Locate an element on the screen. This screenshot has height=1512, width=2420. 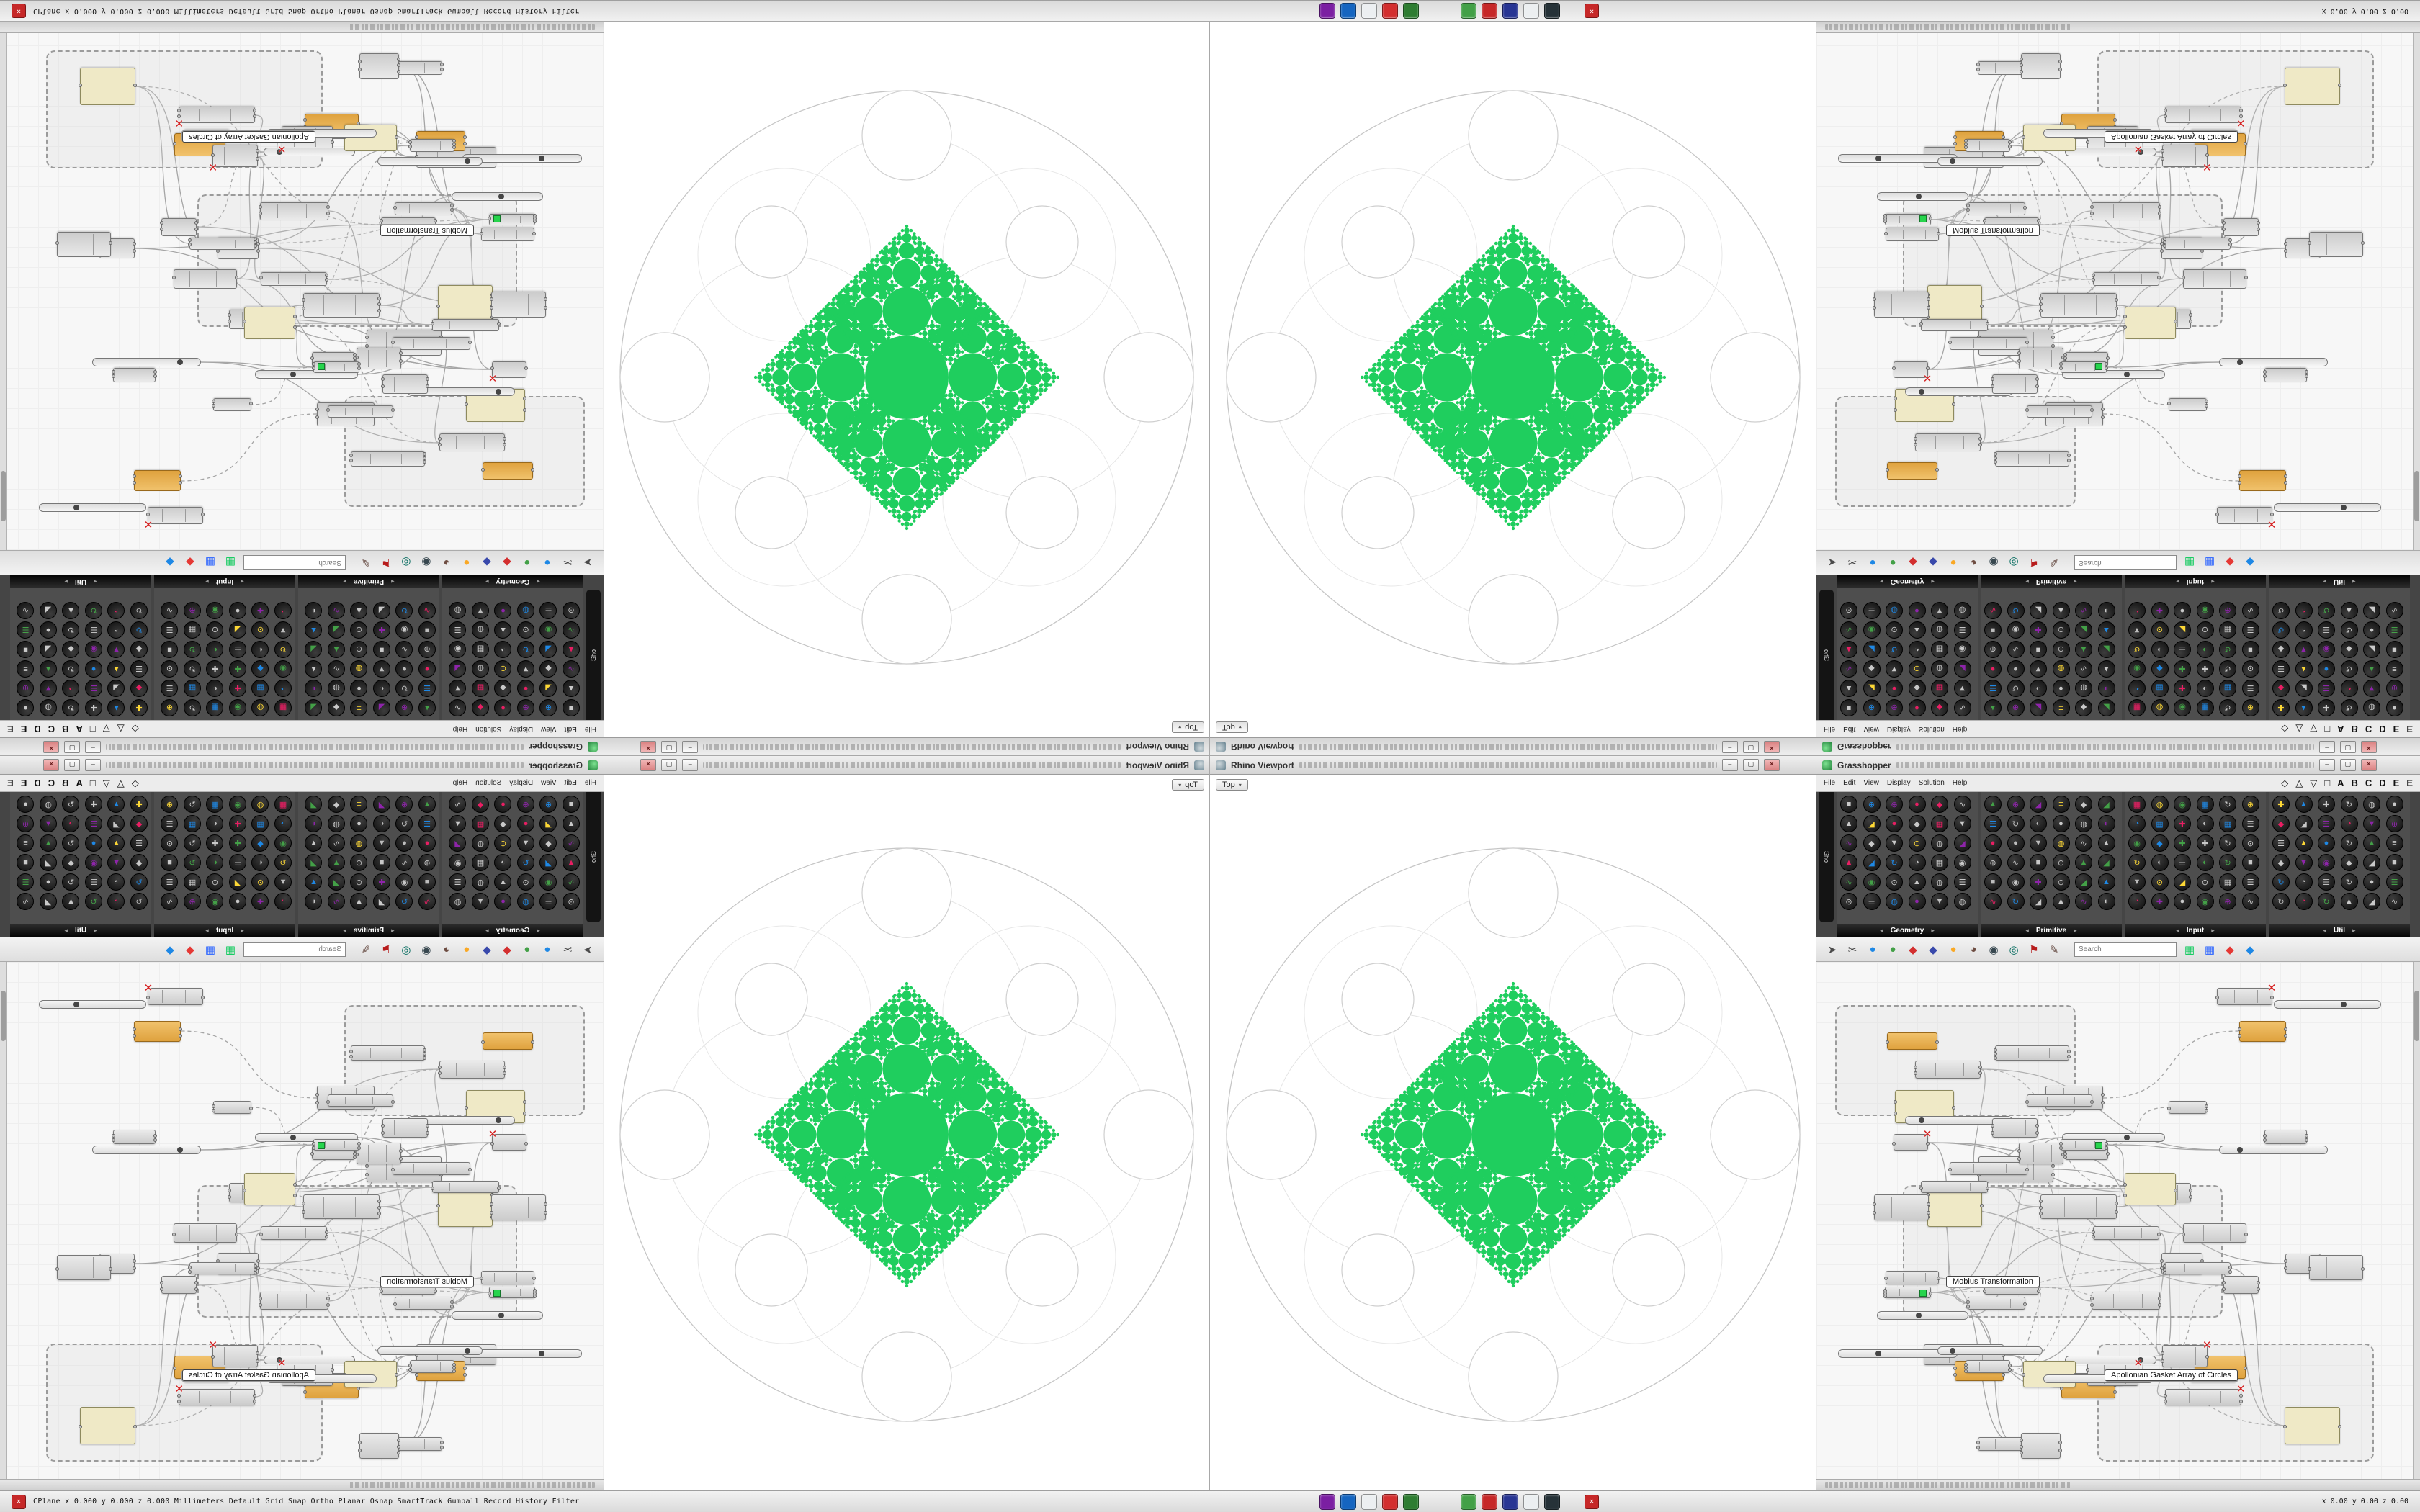
canvas-scrollbar is located at coordinates (2416, 1220).